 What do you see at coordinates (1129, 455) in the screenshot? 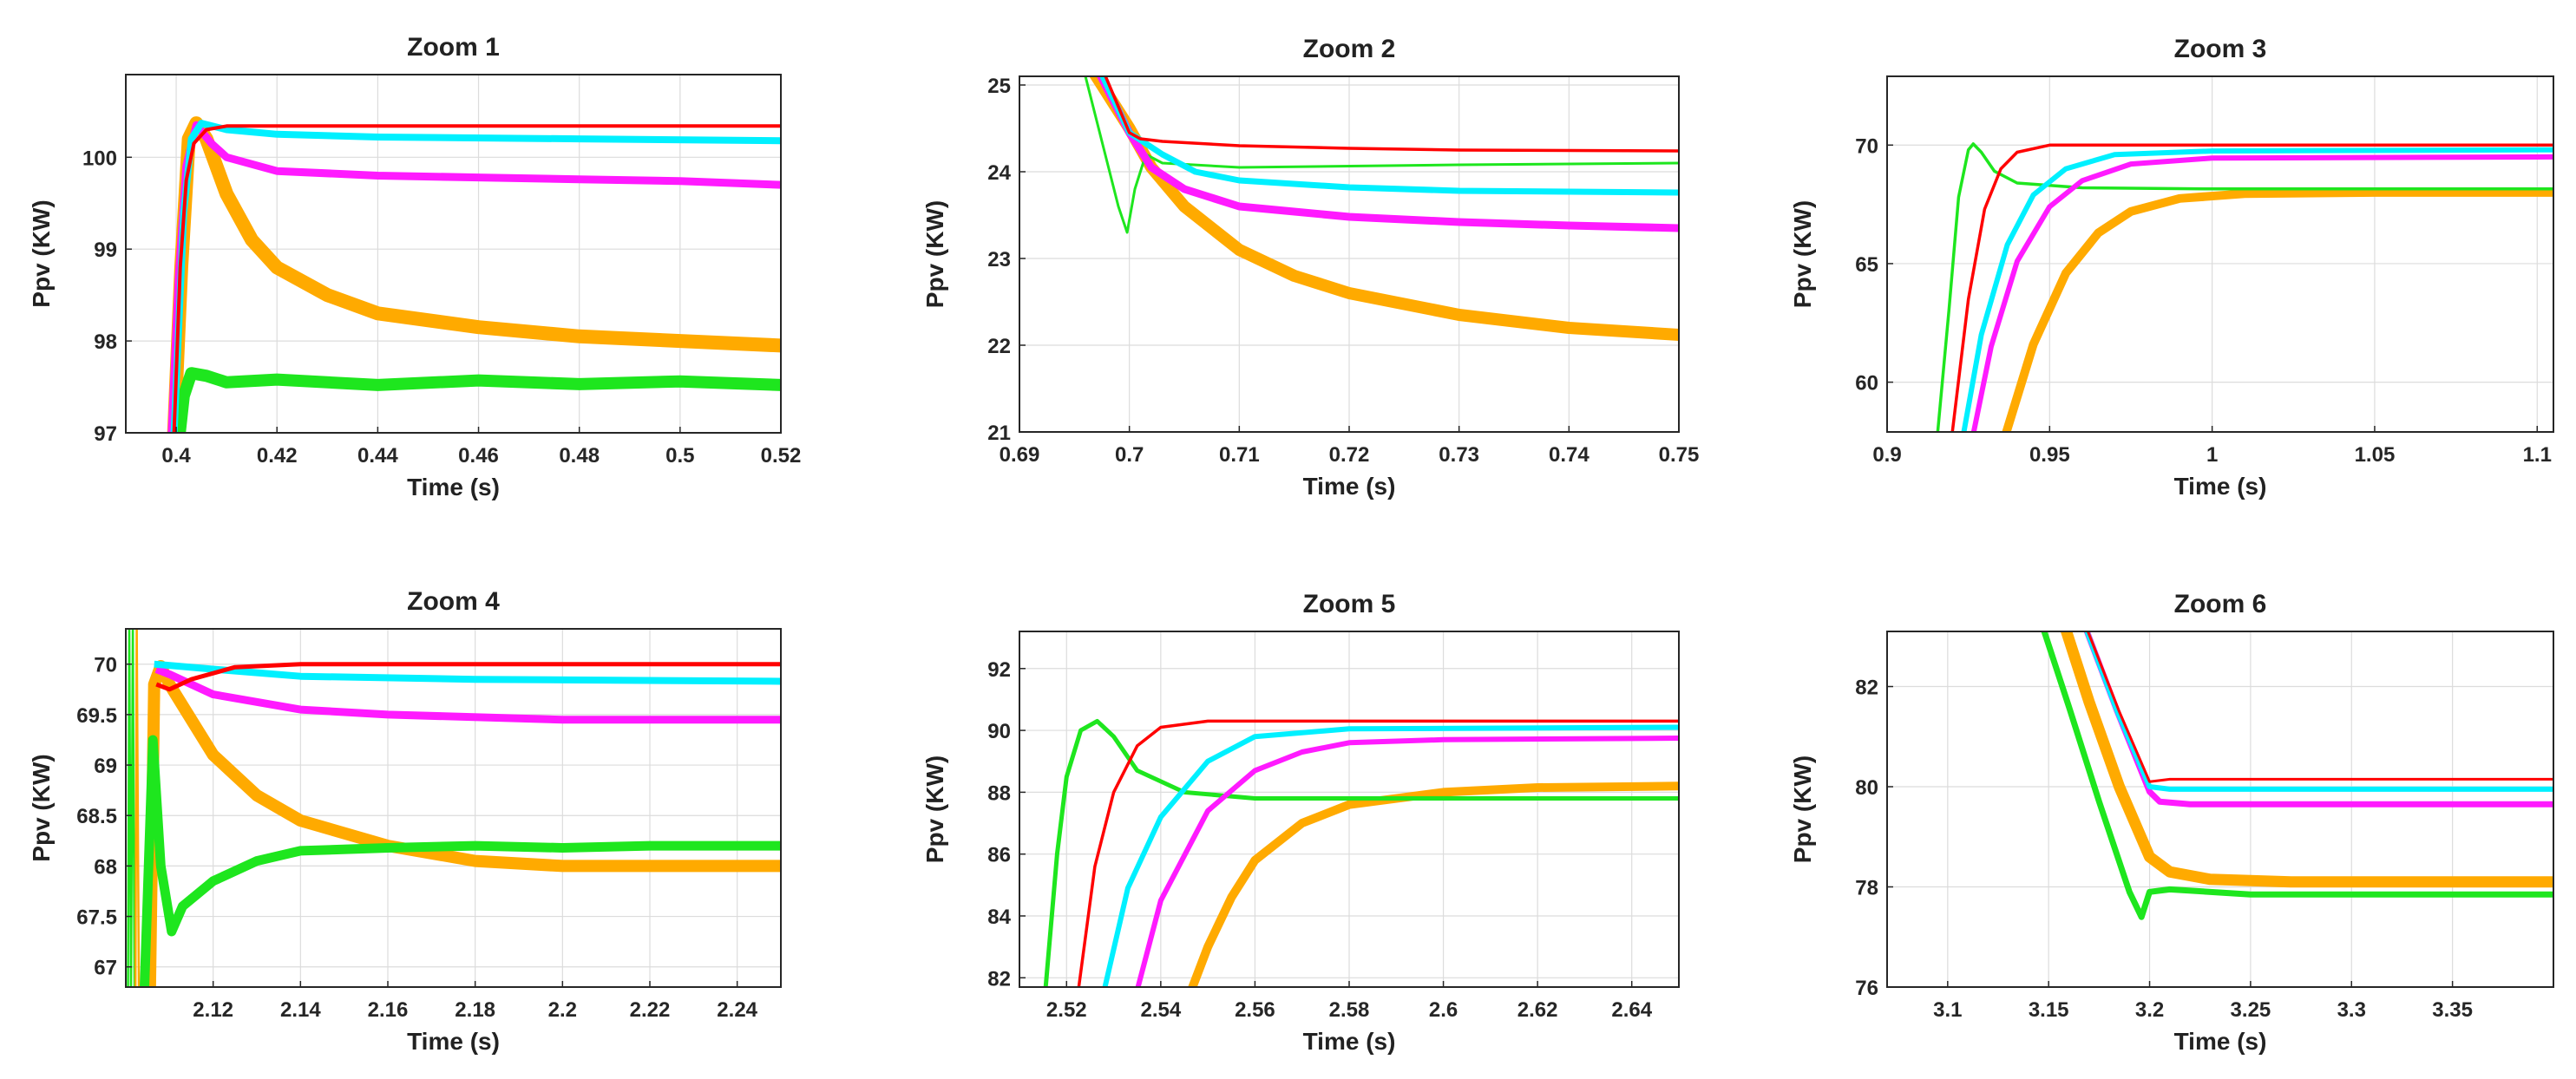
I see `x-tick-label: 0.7` at bounding box center [1129, 455].